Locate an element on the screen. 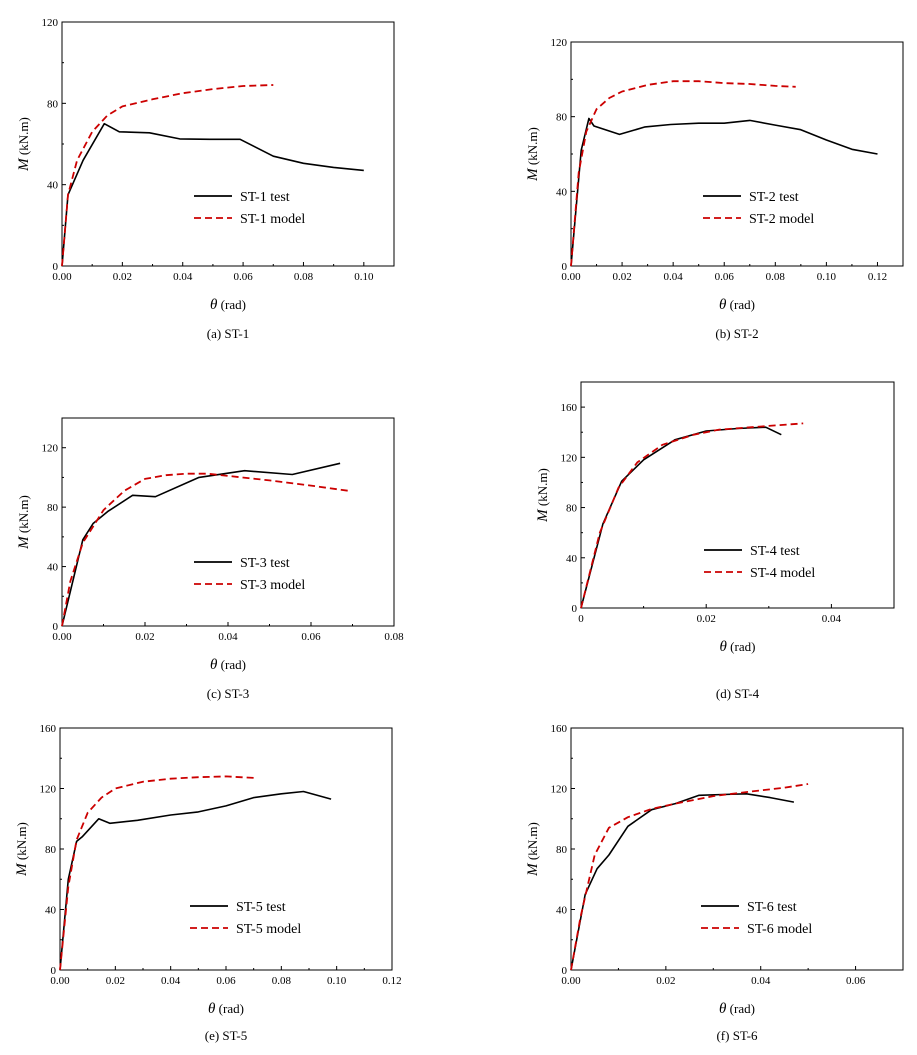  legend-entry: ST-2 model is located at coordinates (781, 219).